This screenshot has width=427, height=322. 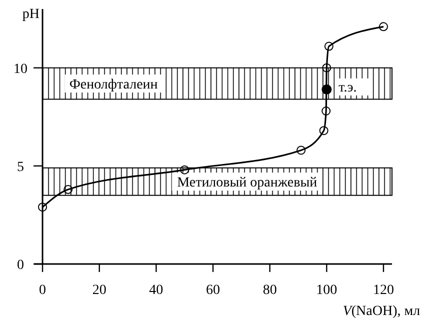 I want to click on y-axis-title: pH, so click(x=31, y=14).